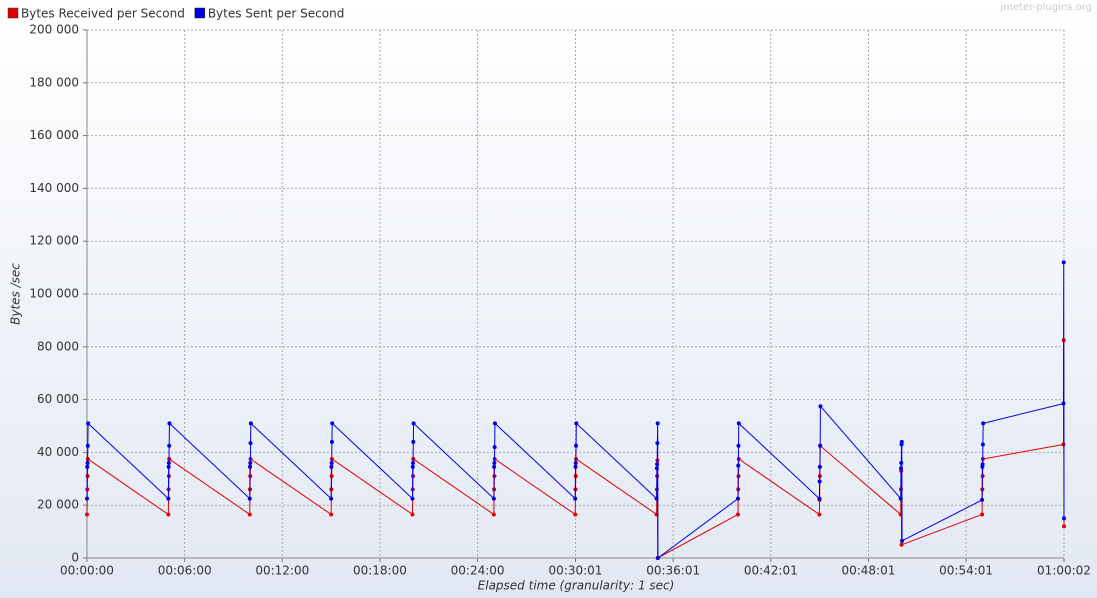 This screenshot has height=598, width=1097. What do you see at coordinates (54, 188) in the screenshot?
I see `y-tick-label: 140 000` at bounding box center [54, 188].